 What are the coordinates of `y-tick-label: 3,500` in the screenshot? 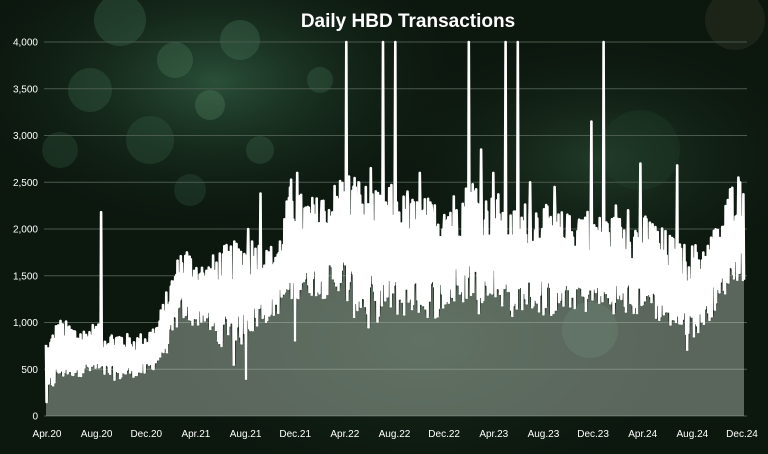 It's located at (25, 89).